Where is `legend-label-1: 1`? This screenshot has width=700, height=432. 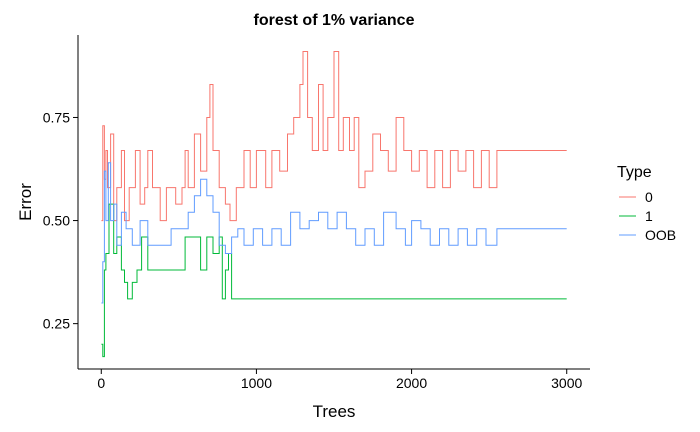
legend-label-1: 1 is located at coordinates (649, 216).